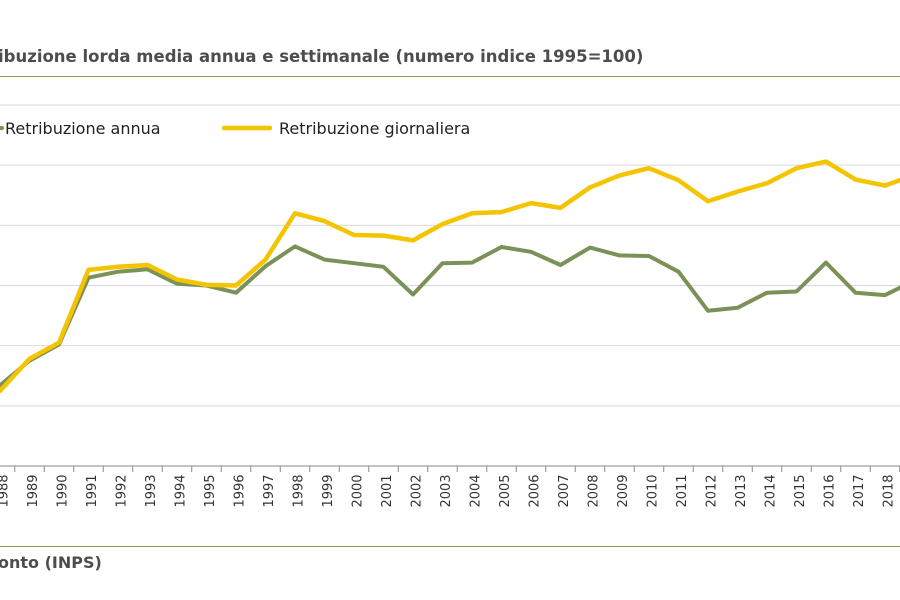 This screenshot has width=900, height=600. Describe the element at coordinates (682, 490) in the screenshot. I see `x-tick-label: 2011` at that location.